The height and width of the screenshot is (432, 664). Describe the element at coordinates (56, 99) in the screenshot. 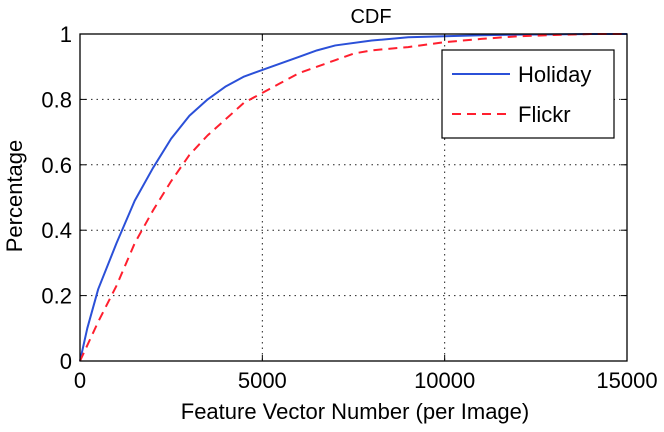

I see `y-tick-label: 0.8` at that location.